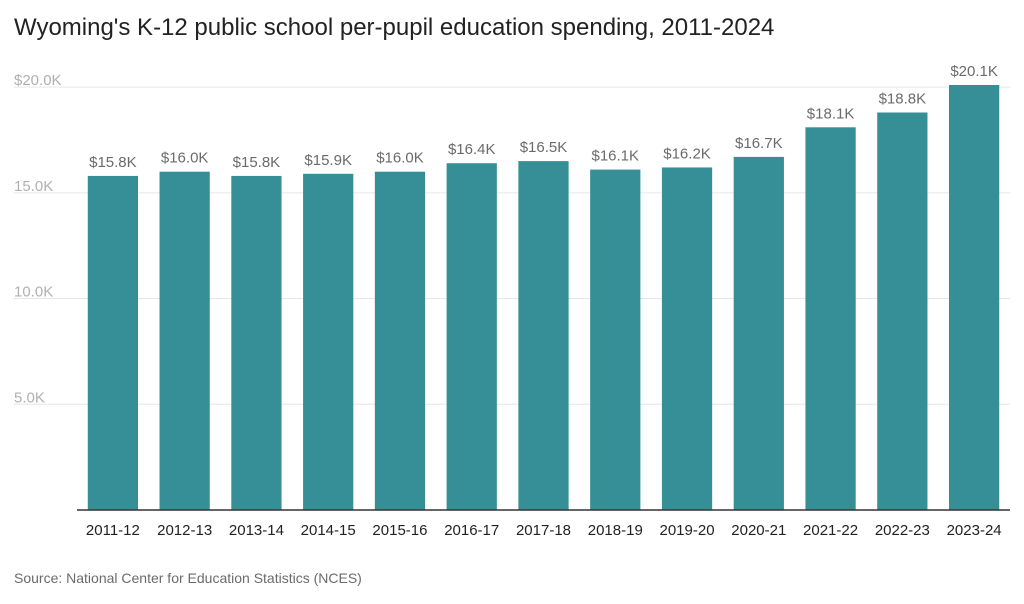 The height and width of the screenshot is (604, 1024). What do you see at coordinates (472, 149) in the screenshot?
I see `data-label: $16.4K` at bounding box center [472, 149].